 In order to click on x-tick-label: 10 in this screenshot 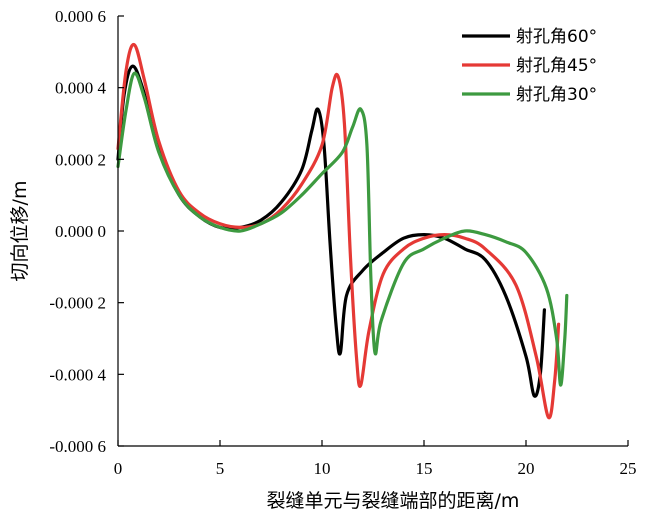, I will do `click(322, 468)`.